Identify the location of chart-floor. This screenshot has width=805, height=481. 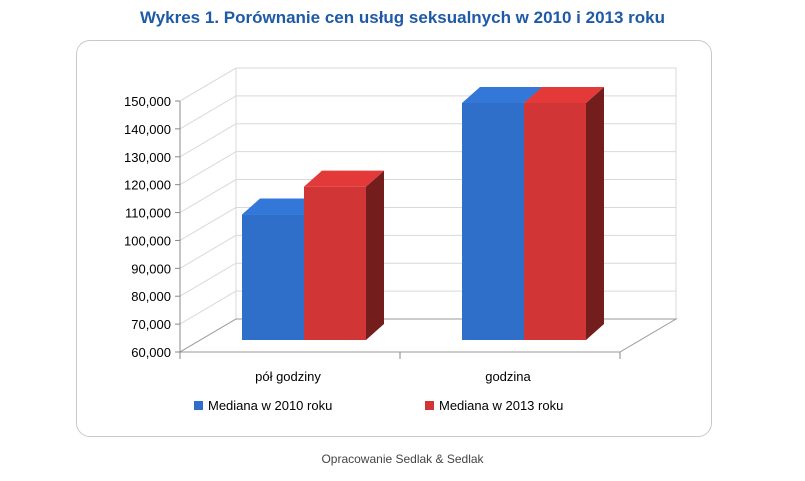
(428, 335).